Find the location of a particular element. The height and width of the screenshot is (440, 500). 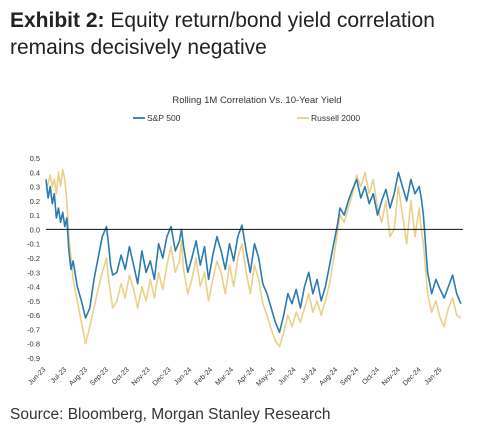

y-tick-label: 0.2 is located at coordinates (35, 201).